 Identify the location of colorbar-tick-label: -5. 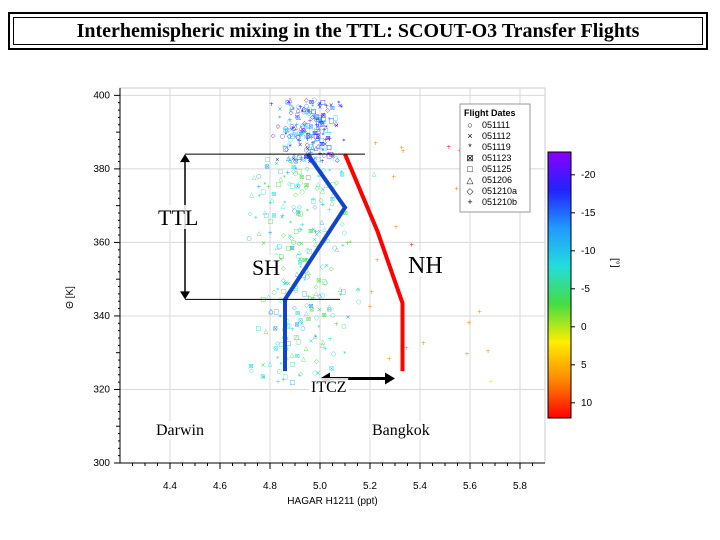
(585, 289).